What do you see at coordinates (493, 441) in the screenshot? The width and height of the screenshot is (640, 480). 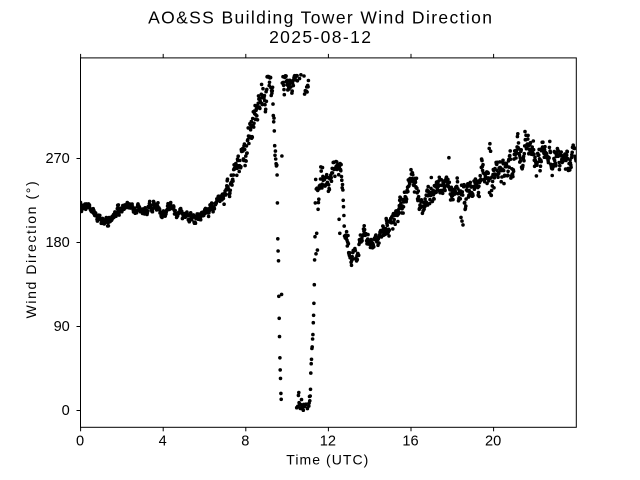 I see `svg-text: 20` at bounding box center [493, 441].